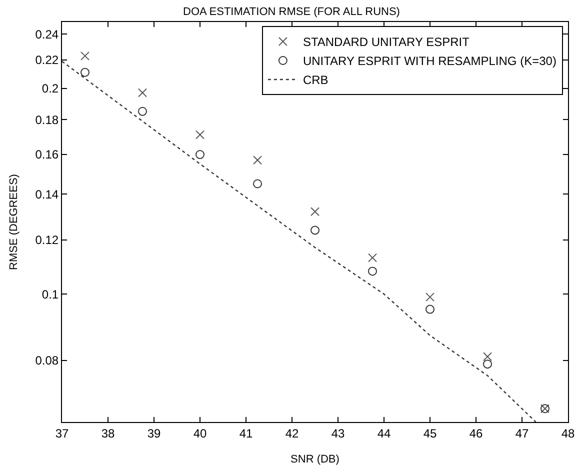 This screenshot has height=471, width=583. Describe the element at coordinates (292, 433) in the screenshot. I see `x-tick-label: 42` at that location.